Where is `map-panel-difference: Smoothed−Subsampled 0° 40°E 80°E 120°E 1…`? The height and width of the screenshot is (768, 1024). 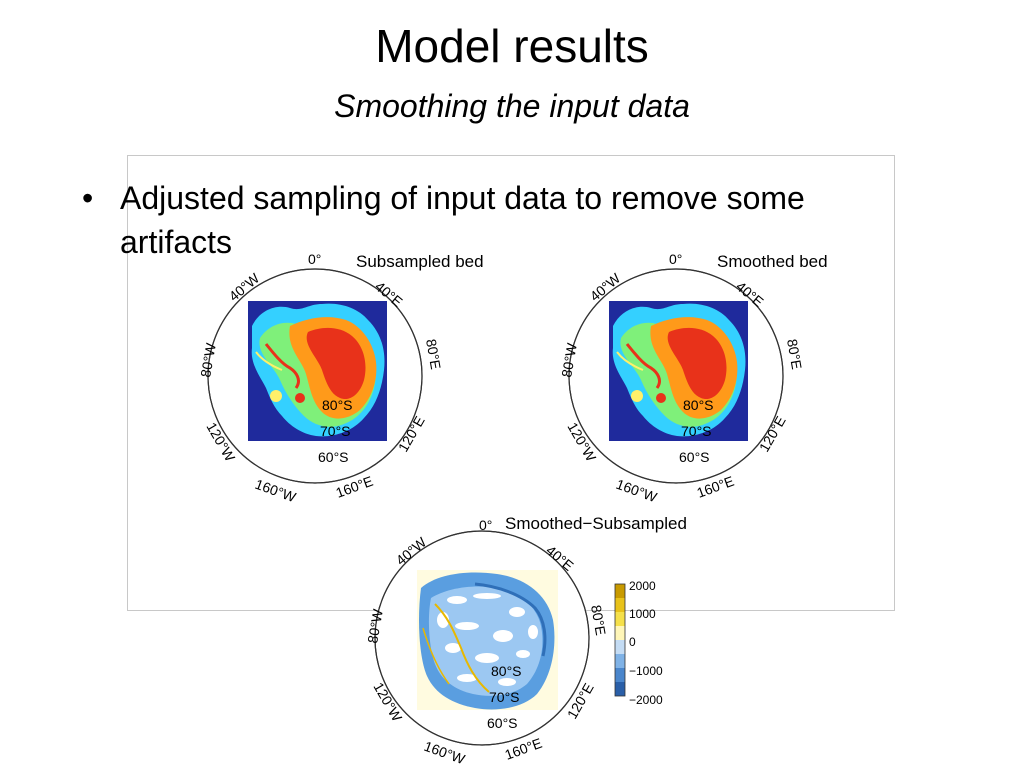
map-panel-difference: Smoothed−Subsampled 0° 40°E 80°E 120°E 1… is located at coordinates (525, 641).